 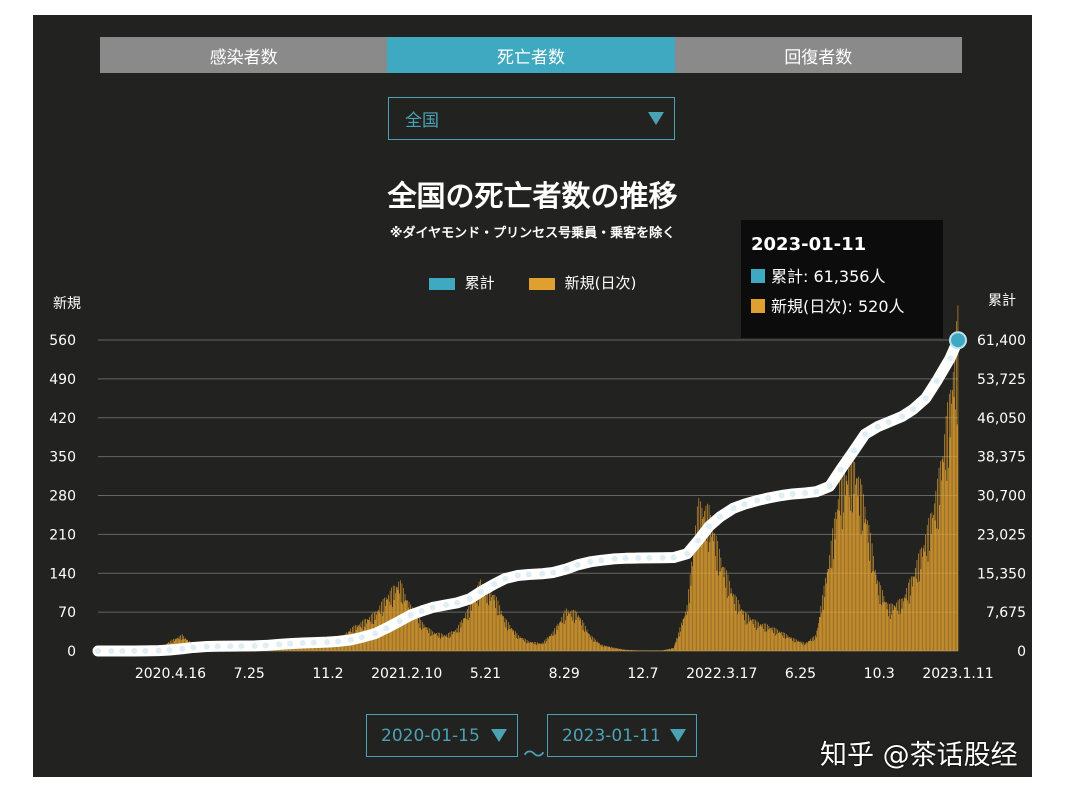 I want to click on end-date-select: 2023-01-11, so click(x=622, y=735).